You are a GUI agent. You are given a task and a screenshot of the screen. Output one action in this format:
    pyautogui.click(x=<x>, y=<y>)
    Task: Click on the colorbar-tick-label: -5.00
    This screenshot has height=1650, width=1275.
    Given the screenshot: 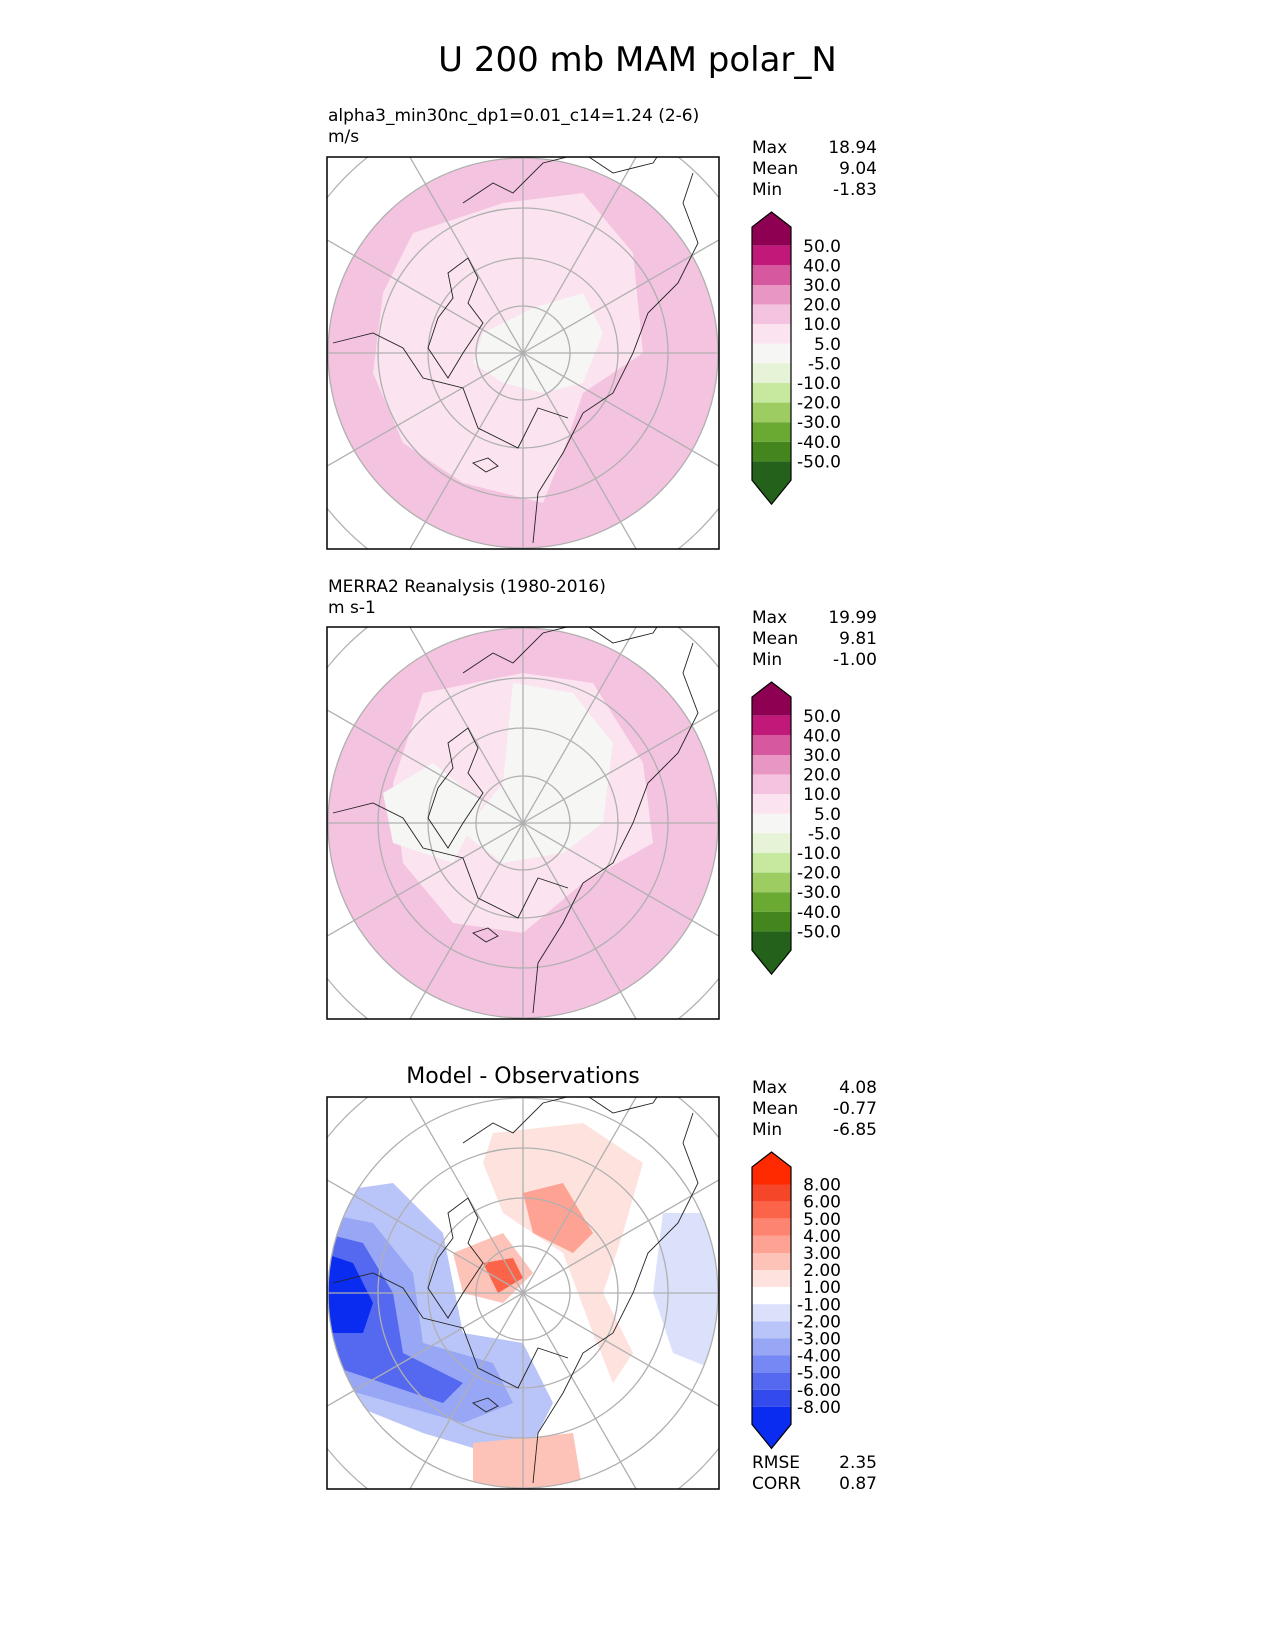 What is the action you would take?
    pyautogui.click(x=819, y=1374)
    